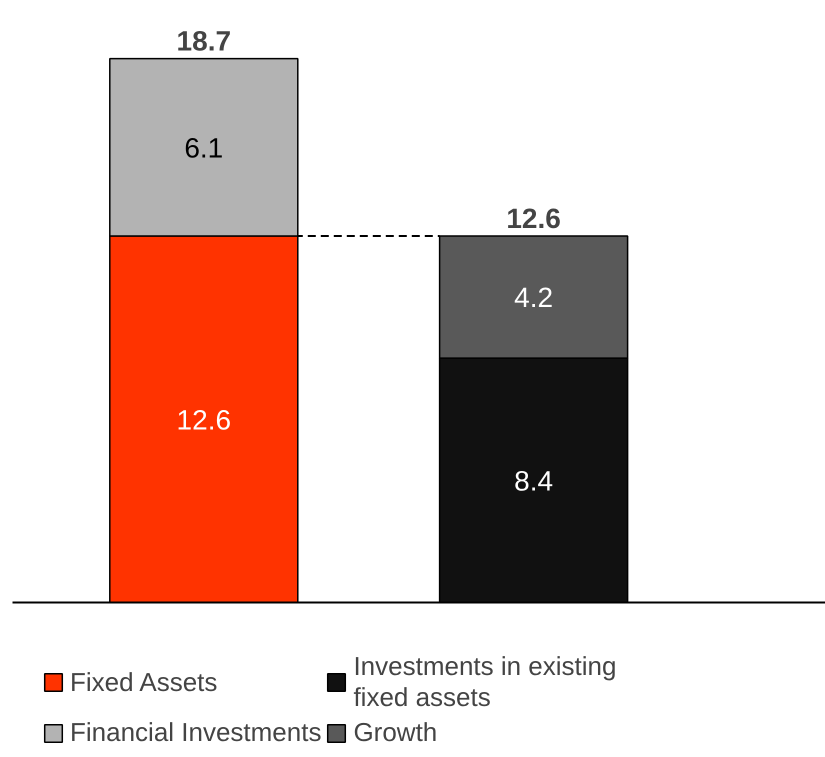 The image size is (825, 757). I want to click on data-label: 4.2, so click(534, 298).